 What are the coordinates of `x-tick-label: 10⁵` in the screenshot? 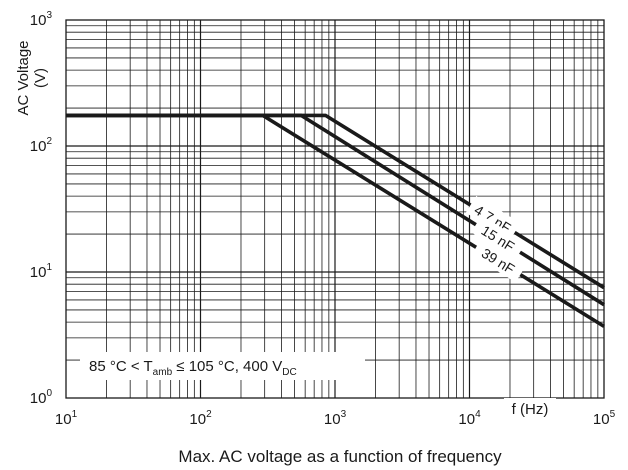 It's located at (604, 418).